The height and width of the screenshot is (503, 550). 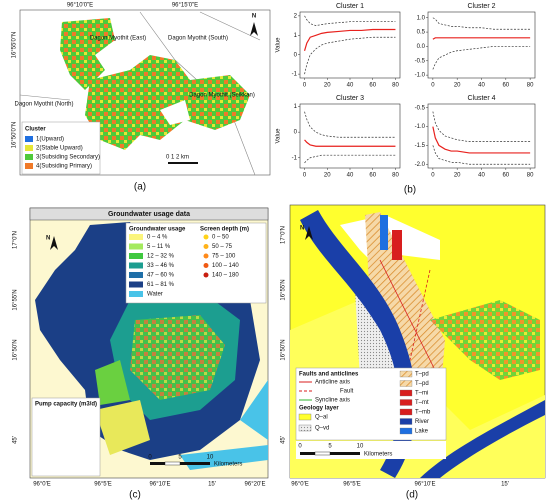 I want to click on y-tick-label: -1.5, so click(x=420, y=146).